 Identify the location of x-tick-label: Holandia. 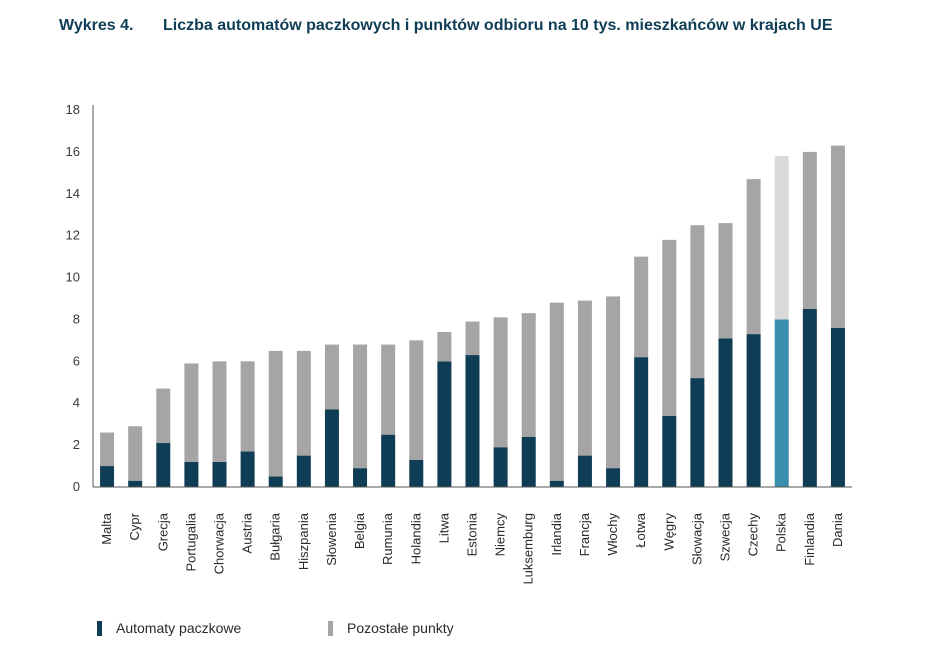
(415, 538).